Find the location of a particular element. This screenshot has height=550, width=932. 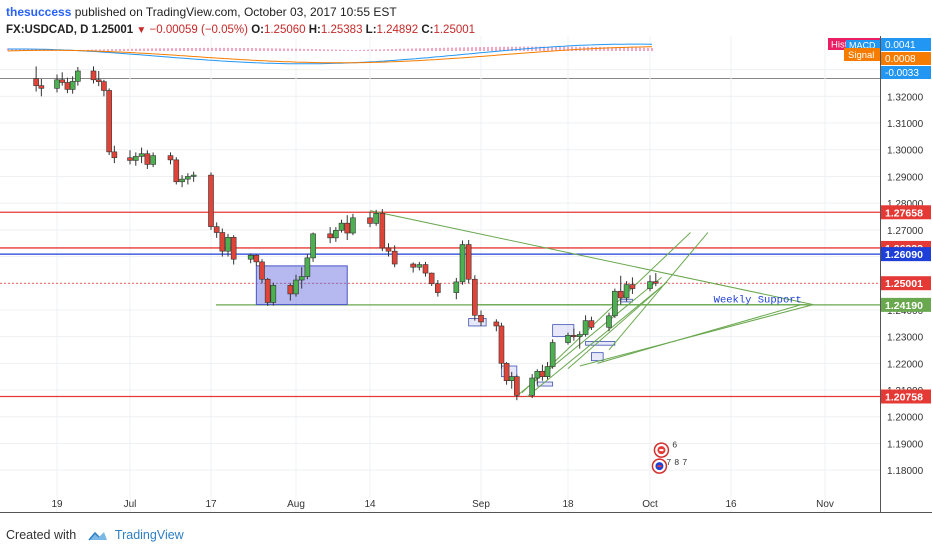

signal-line is located at coordinates (329, 55).